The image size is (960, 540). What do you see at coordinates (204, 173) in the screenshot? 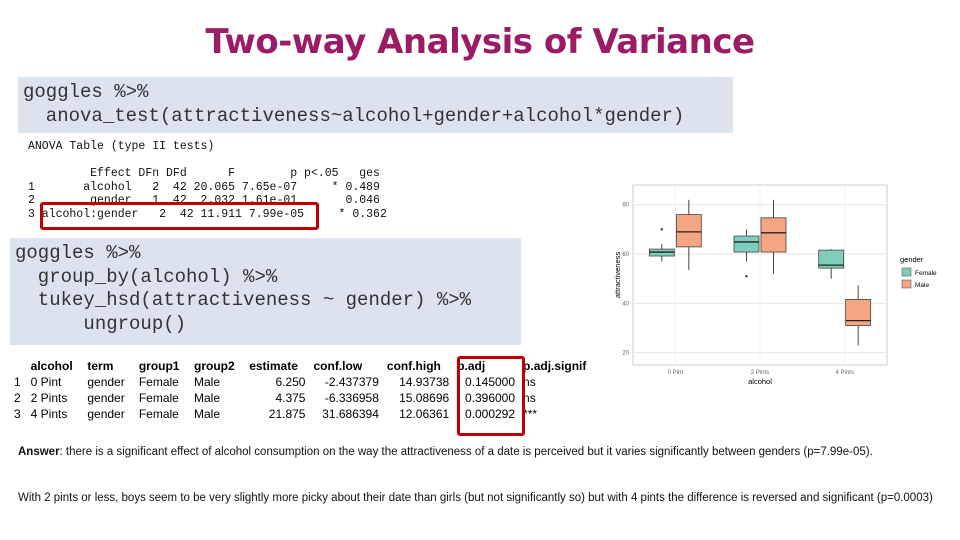
I see `table-line: Effect DFn DFd F p p<.05 ges` at bounding box center [204, 173].